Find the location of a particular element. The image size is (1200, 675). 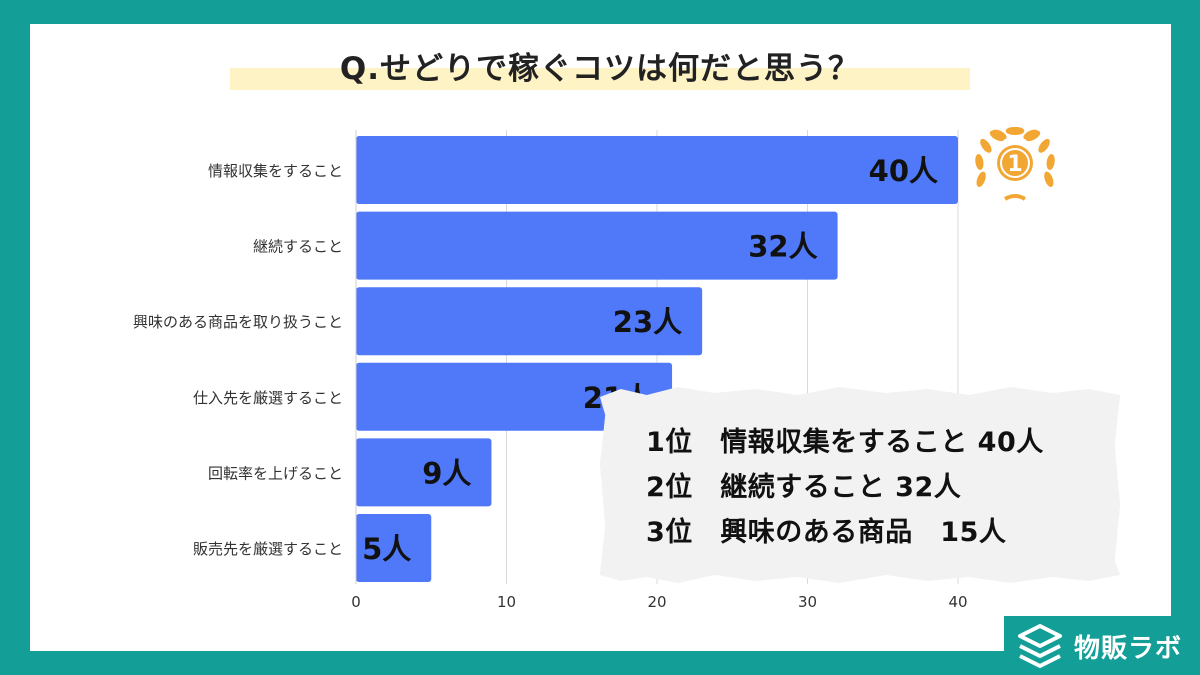

x-tick-label: 40 is located at coordinates (957, 602).